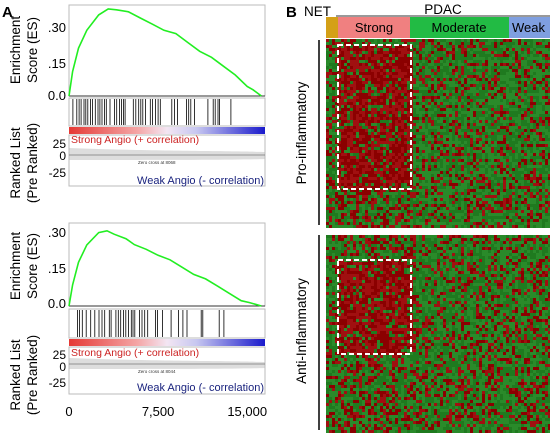 The width and height of the screenshot is (550, 433). Describe the element at coordinates (32, 163) in the screenshot. I see `ranked-ylabel-top-line2: (Pre Ranked)` at that location.